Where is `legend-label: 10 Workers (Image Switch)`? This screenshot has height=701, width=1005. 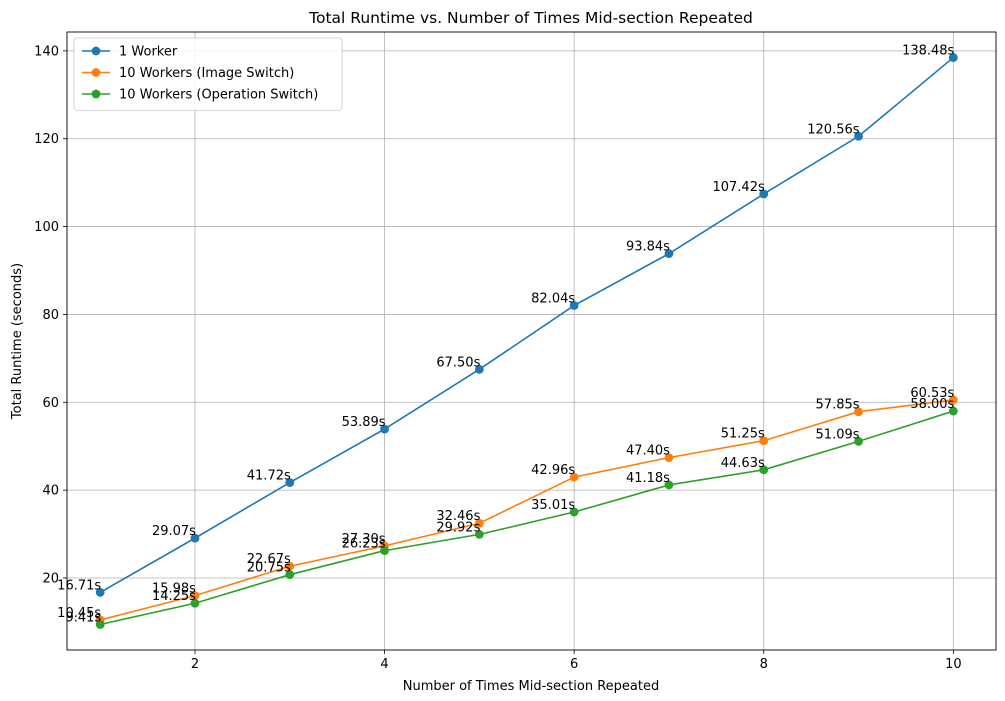
legend-label: 10 Workers (Image Switch) is located at coordinates (206, 73).